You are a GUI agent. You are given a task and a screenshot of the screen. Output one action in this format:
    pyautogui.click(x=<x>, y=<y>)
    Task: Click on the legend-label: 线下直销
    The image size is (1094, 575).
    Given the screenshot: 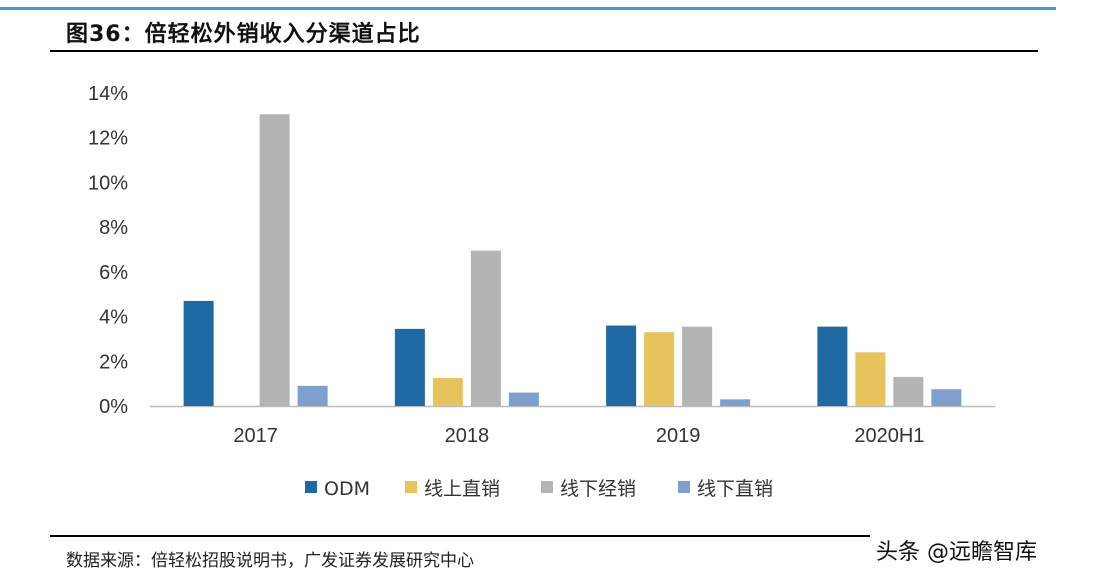 What is the action you would take?
    pyautogui.click(x=735, y=489)
    